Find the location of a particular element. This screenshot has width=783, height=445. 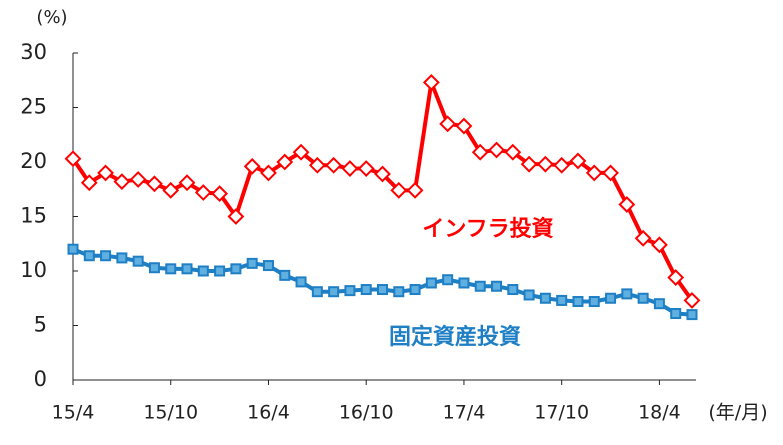

y-unit-label: (%) is located at coordinates (51, 17).